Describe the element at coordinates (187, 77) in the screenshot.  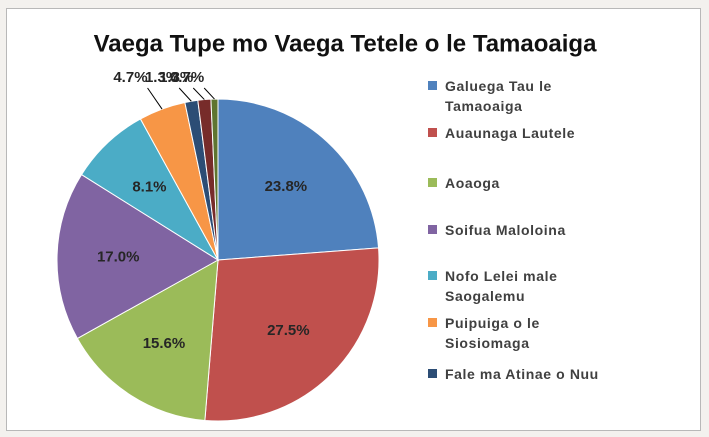
I see `data-label: 0.7%` at that location.